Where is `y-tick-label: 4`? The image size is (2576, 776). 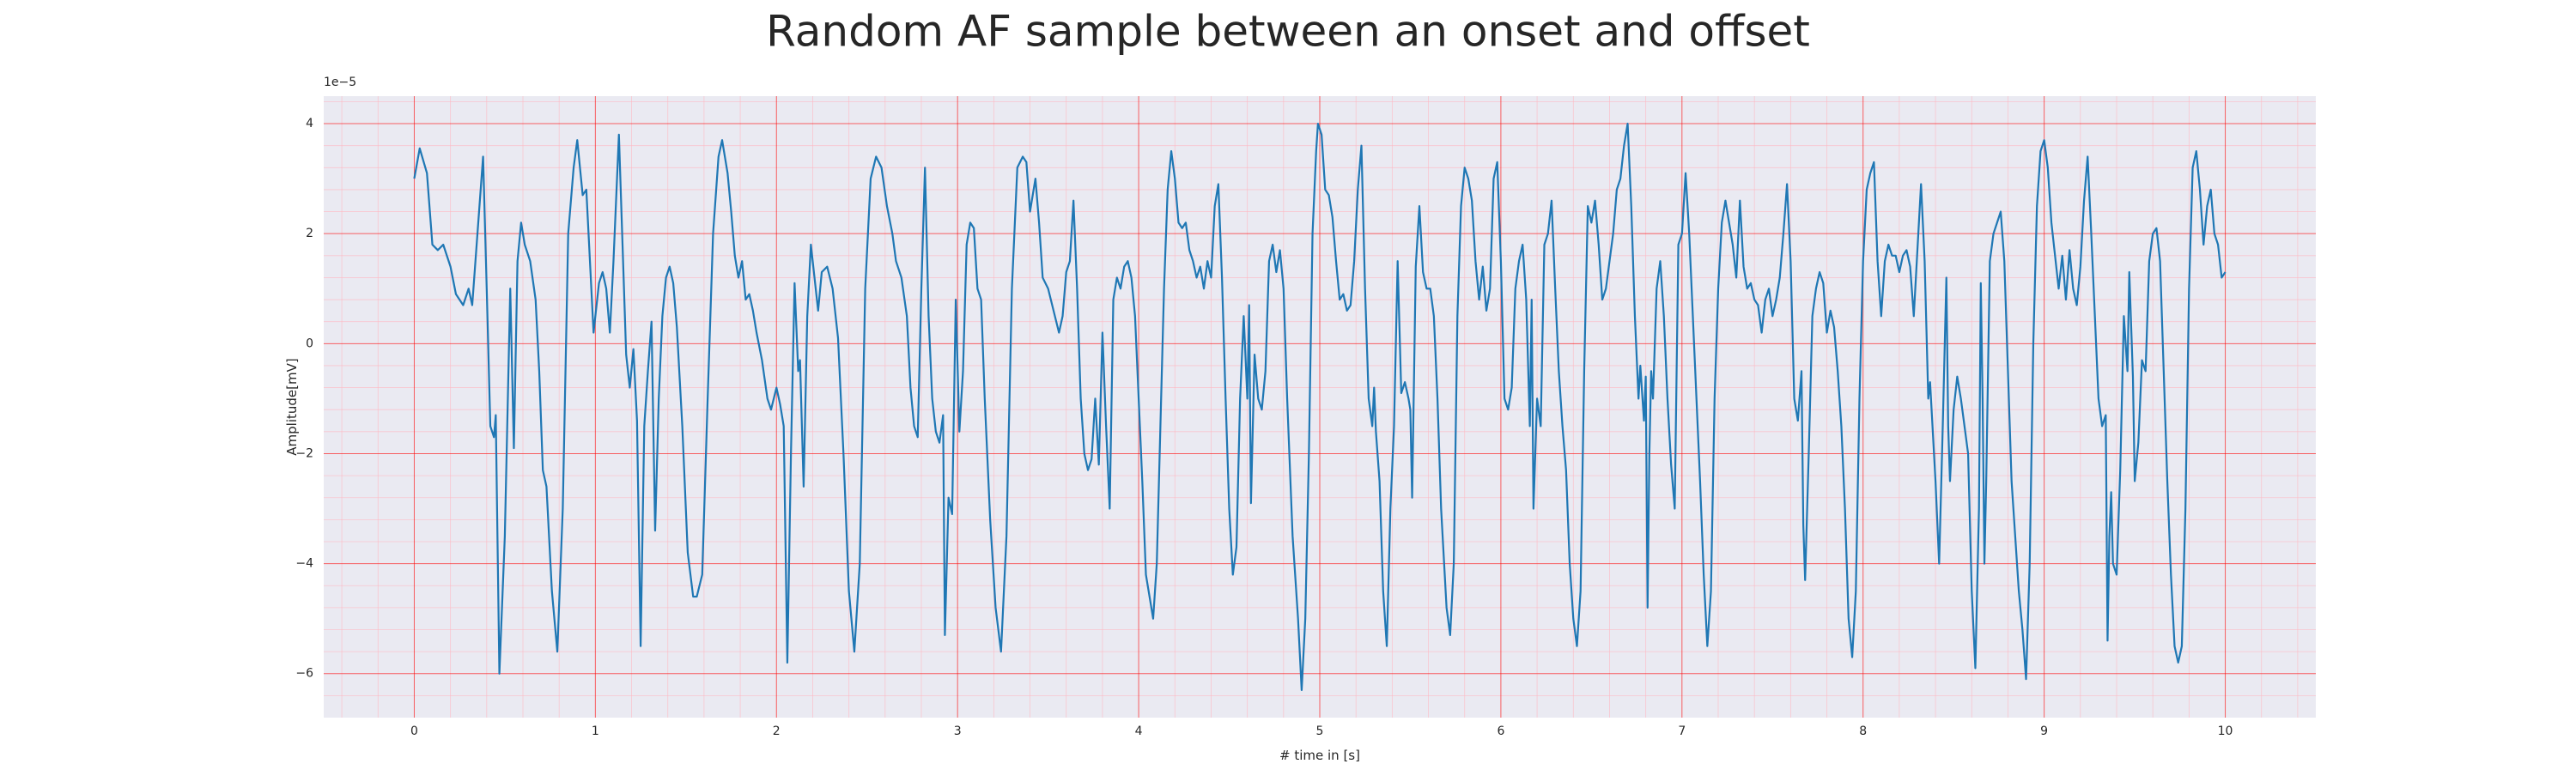
y-tick-label: 4 is located at coordinates (310, 124).